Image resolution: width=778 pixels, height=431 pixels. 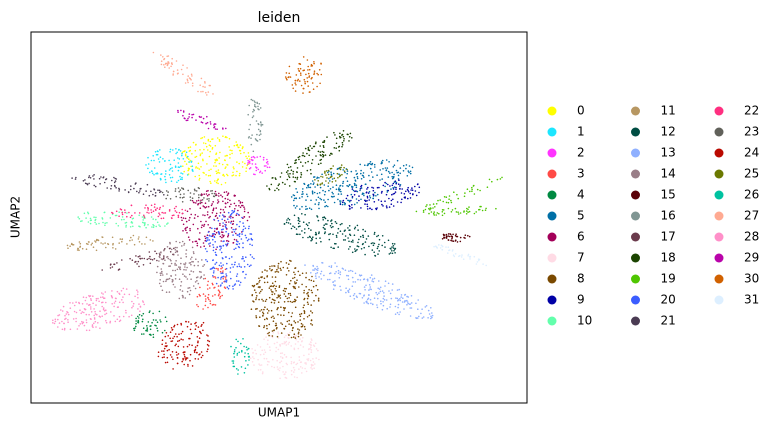 I want to click on legend-marker, so click(x=552, y=321).